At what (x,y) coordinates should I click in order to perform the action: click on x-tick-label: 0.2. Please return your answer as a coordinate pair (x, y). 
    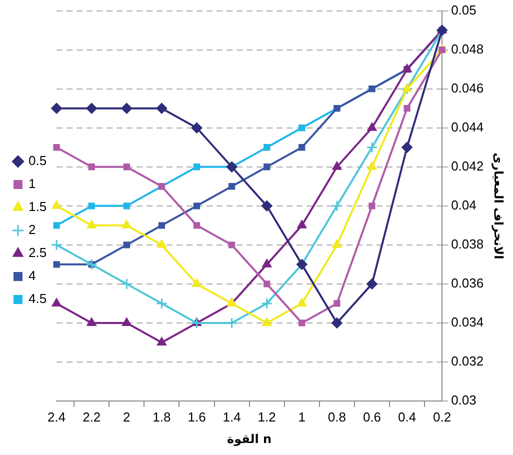
    Looking at the image, I should click on (442, 416).